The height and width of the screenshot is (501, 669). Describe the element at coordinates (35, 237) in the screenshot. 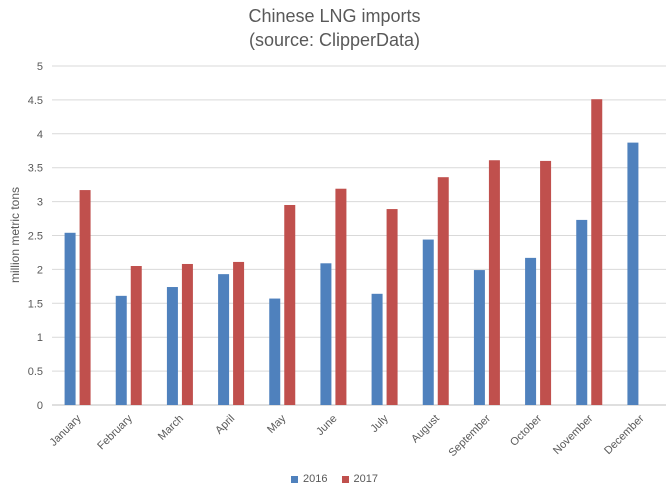

I see `y-tick-label: 2.5` at that location.